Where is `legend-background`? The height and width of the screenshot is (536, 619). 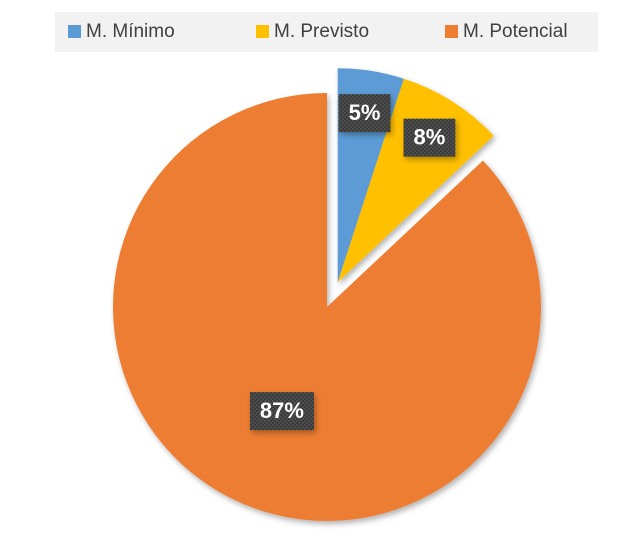
legend-background is located at coordinates (326, 32).